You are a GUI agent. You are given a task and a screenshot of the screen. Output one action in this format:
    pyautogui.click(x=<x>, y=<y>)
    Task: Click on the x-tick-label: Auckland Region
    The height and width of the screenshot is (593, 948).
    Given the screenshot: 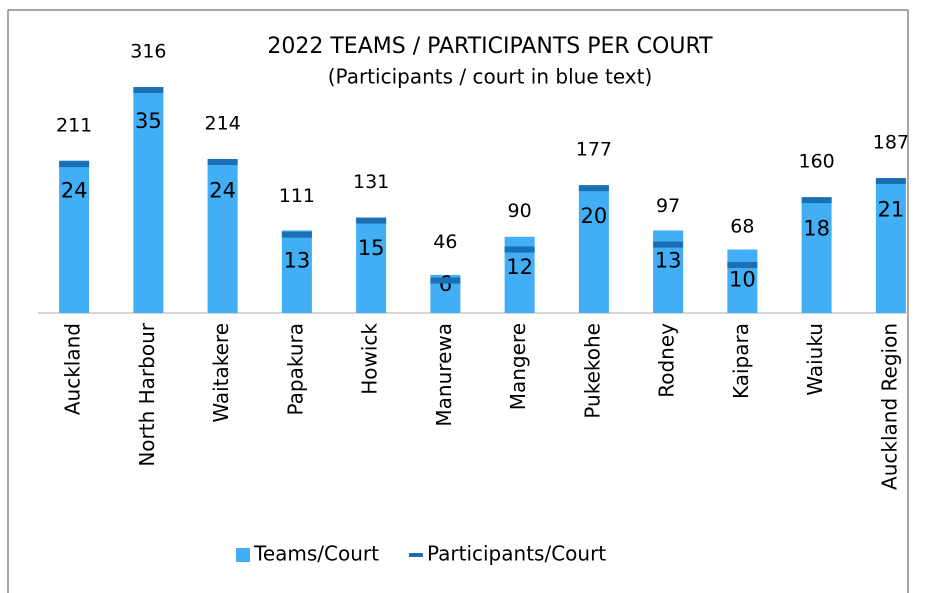 What is the action you would take?
    pyautogui.click(x=889, y=406)
    